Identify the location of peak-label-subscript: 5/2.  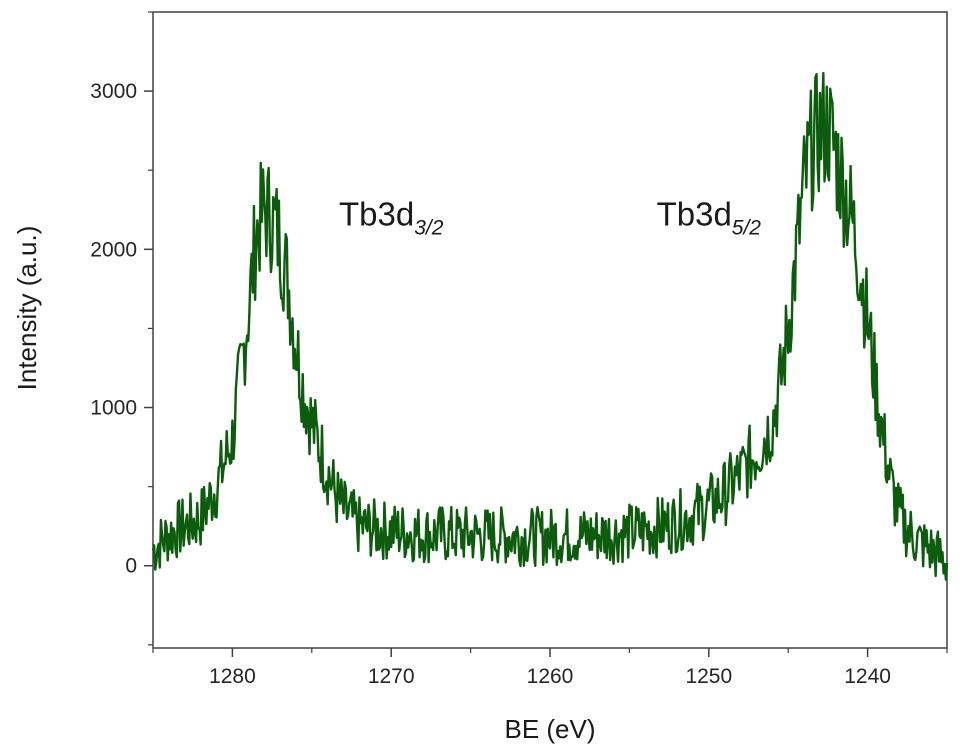
(747, 228).